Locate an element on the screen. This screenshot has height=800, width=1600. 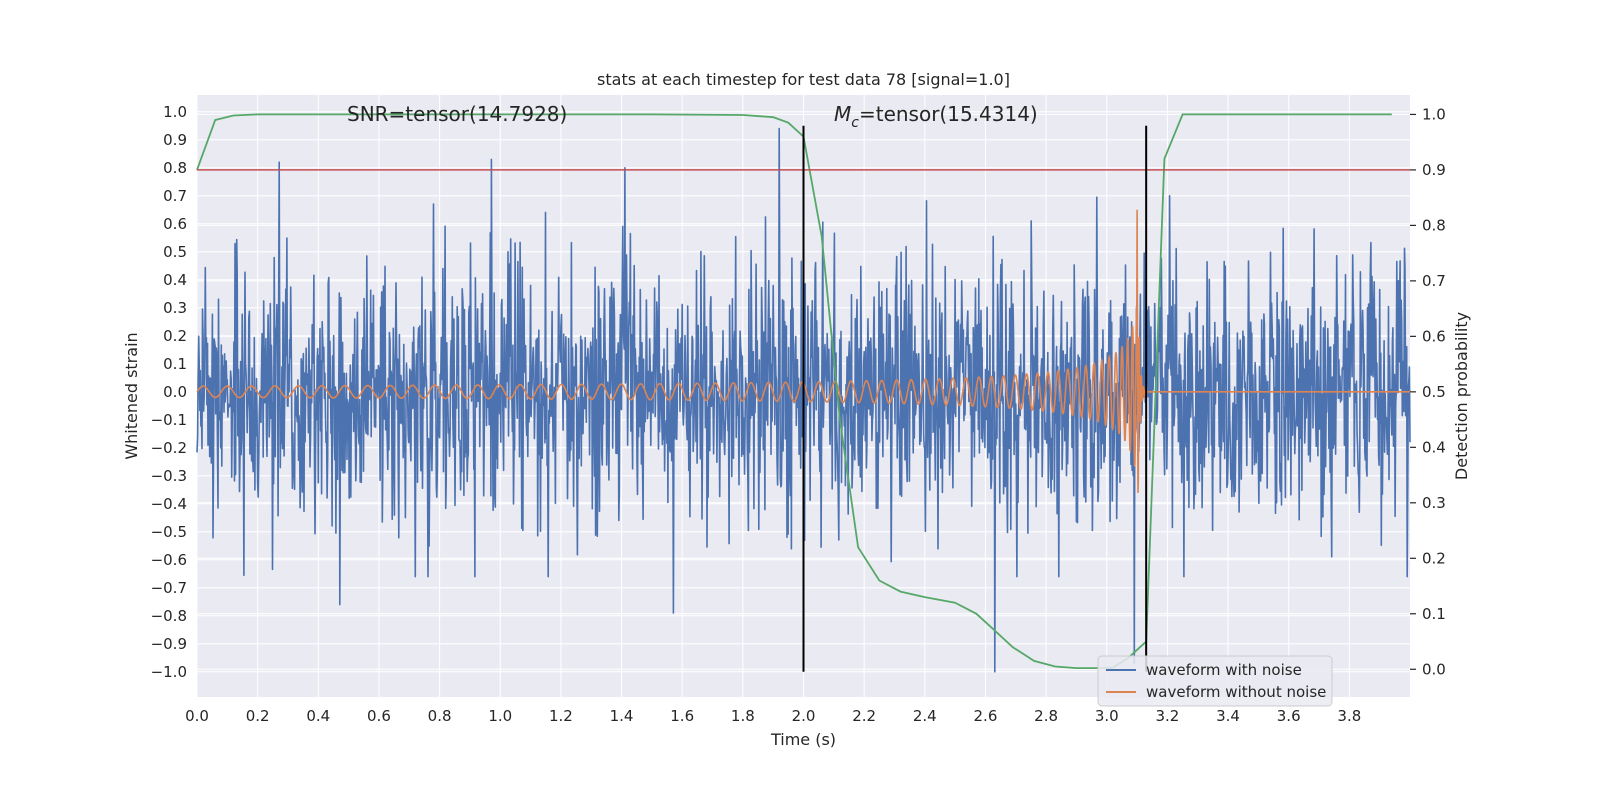
y2-tick-label: 0.7 is located at coordinates (1434, 281).